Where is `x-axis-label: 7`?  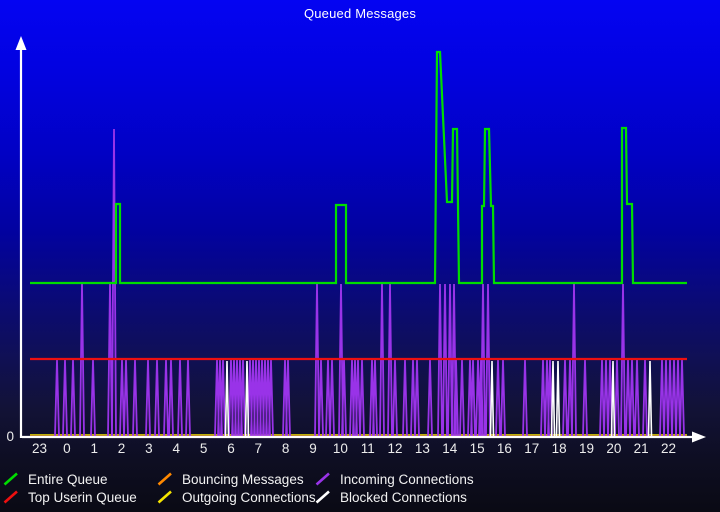 x-axis-label: 7 is located at coordinates (259, 448).